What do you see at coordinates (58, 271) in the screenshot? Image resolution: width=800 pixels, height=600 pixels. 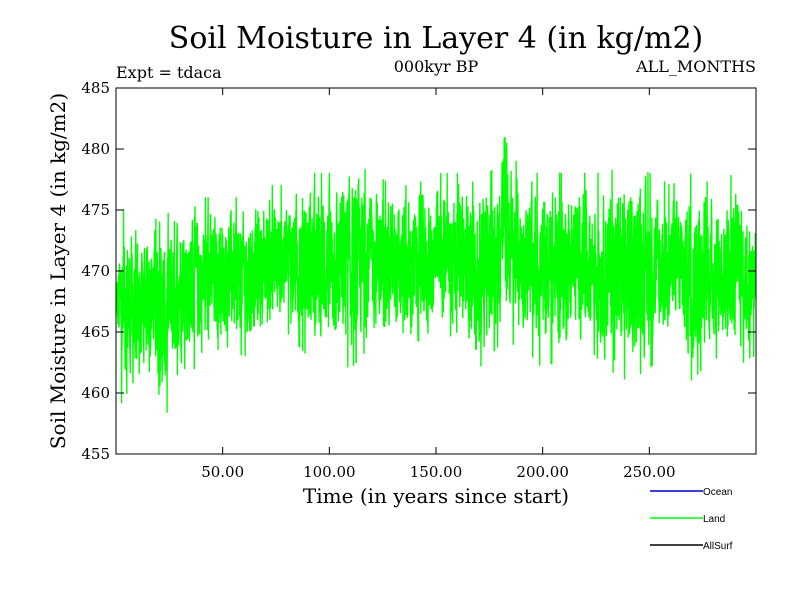 I see `y-axis-label: Soil Moisture in Layer 4 (in kg/m2)` at bounding box center [58, 271].